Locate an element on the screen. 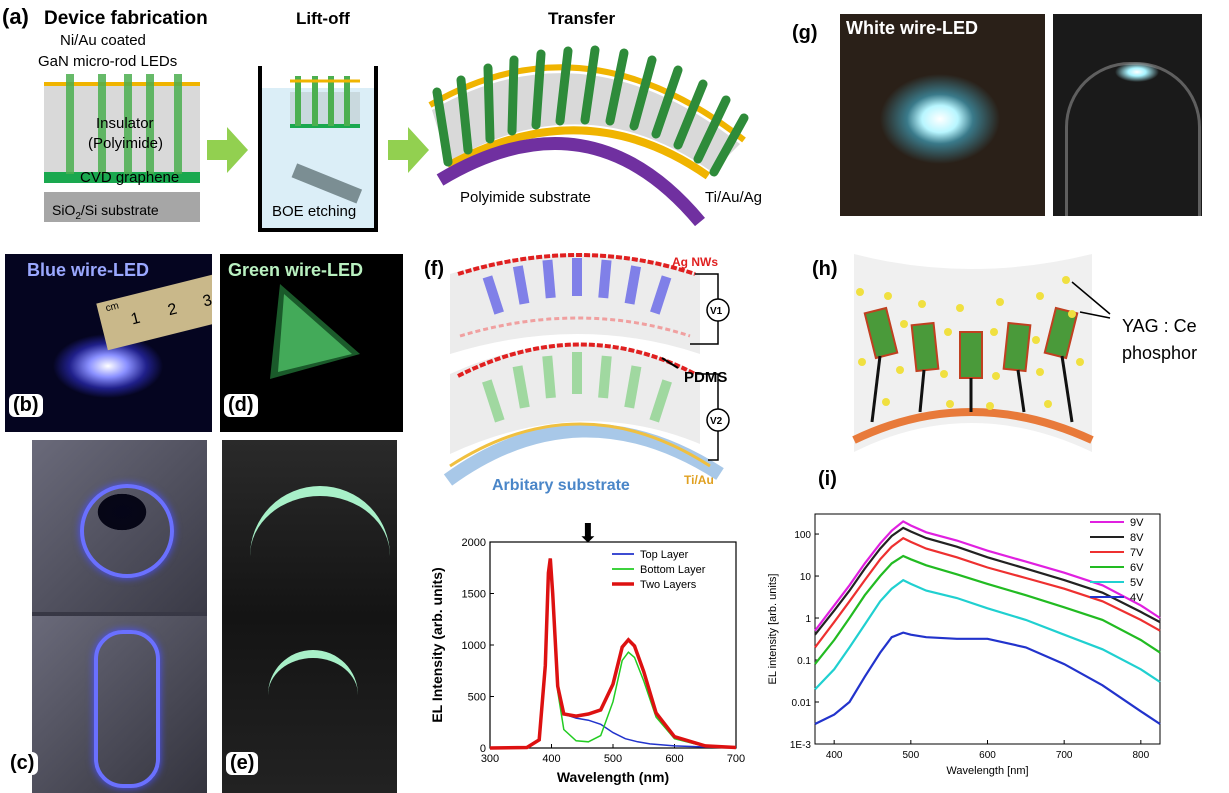  y-tick-label: 1500 is located at coordinates (474, 595).